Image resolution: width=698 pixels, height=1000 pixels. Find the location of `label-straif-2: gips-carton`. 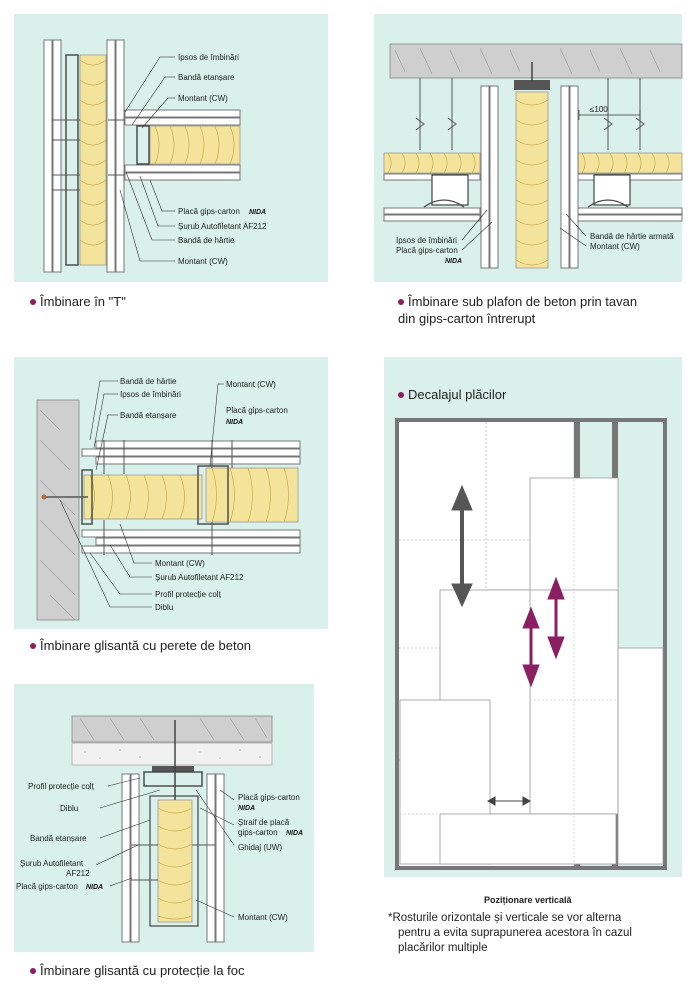

label-straif-2: gips-carton is located at coordinates (258, 832).